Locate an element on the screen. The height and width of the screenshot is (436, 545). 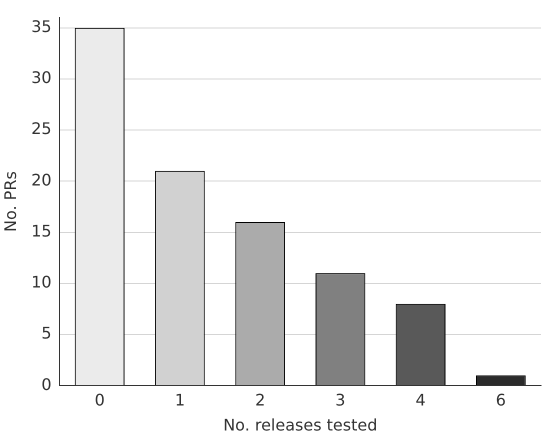
y-tick-label: 5 is located at coordinates (46, 333).